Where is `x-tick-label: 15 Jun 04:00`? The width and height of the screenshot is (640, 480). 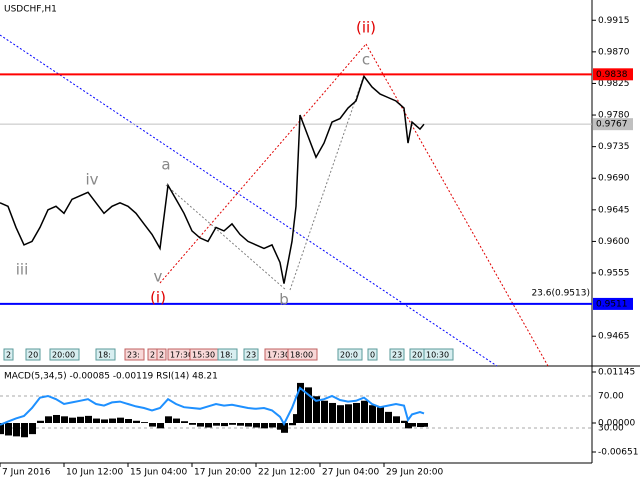 x-tick-label: 15 Jun 04:00 is located at coordinates (158, 473).